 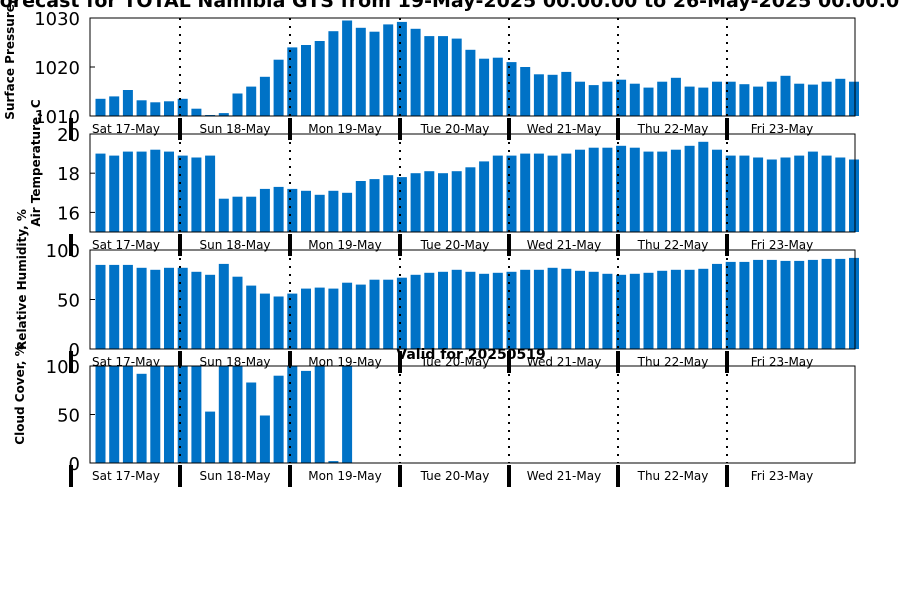 I want to click on day-label: Fri 23-May, so click(x=782, y=476).